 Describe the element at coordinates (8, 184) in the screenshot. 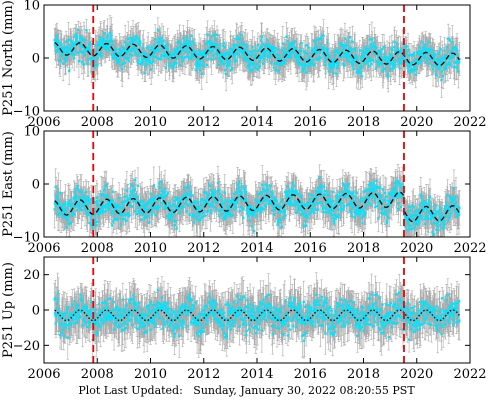

I see `y-axis-label: P251 East (mm)` at that location.